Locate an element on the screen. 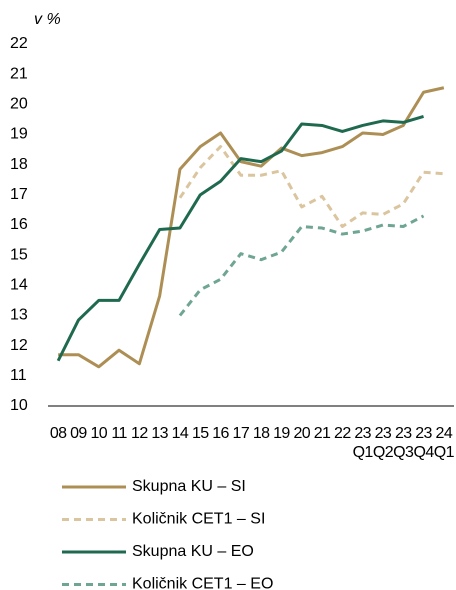  x-tick-label: 22 is located at coordinates (342, 433).